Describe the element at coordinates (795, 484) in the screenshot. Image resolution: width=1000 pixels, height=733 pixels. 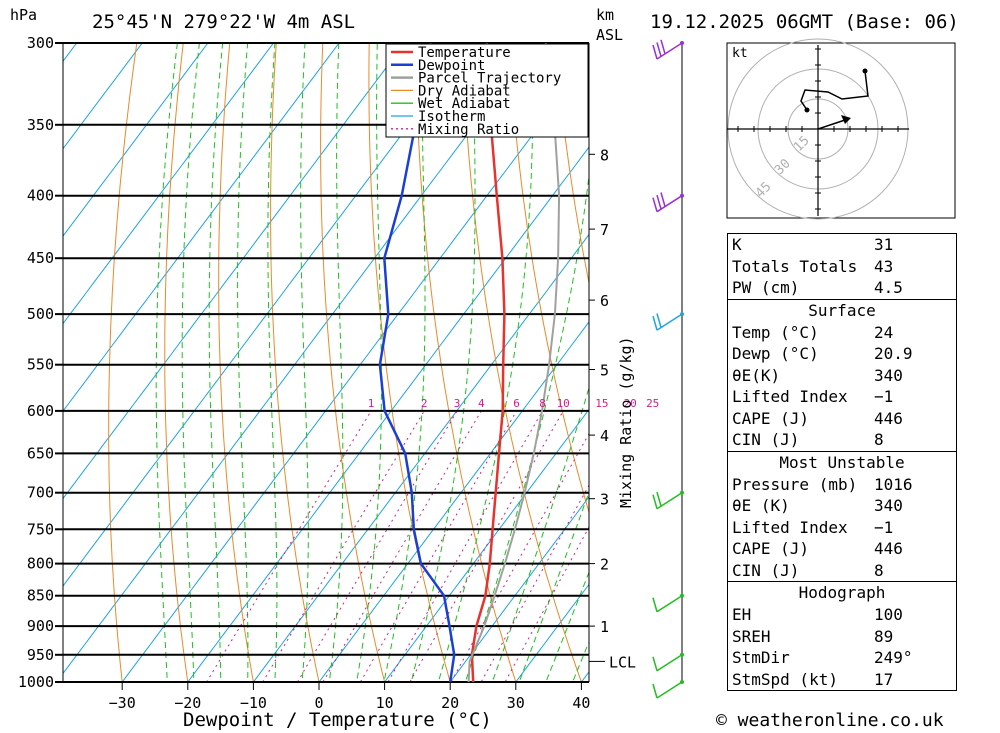
I see `row-label: Pressure (mb)` at that location.